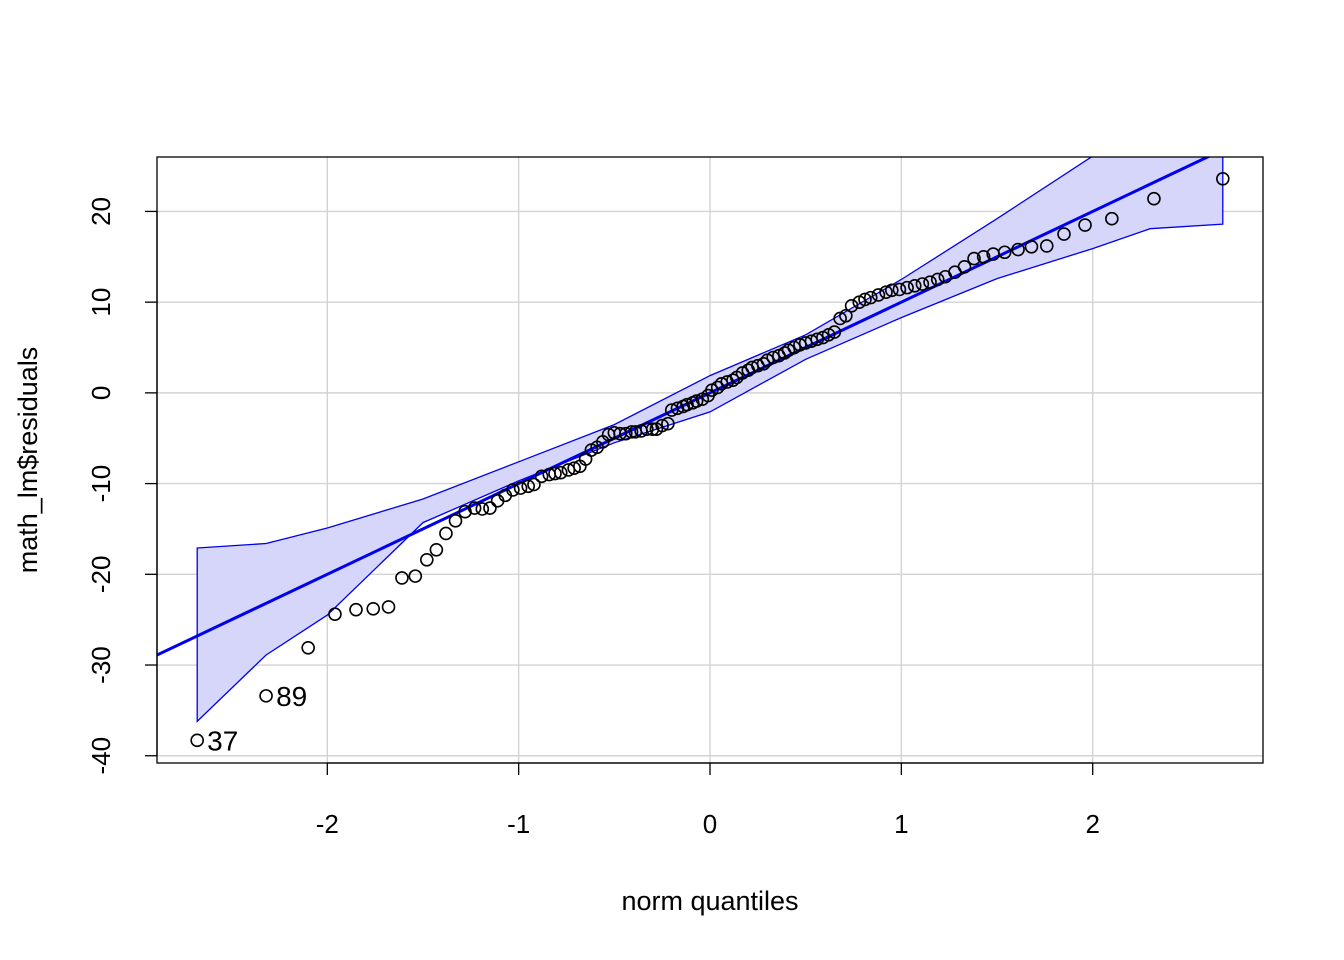 This screenshot has height=960, width=1344. What do you see at coordinates (222, 740) in the screenshot?
I see `point-label-37: 37` at bounding box center [222, 740].